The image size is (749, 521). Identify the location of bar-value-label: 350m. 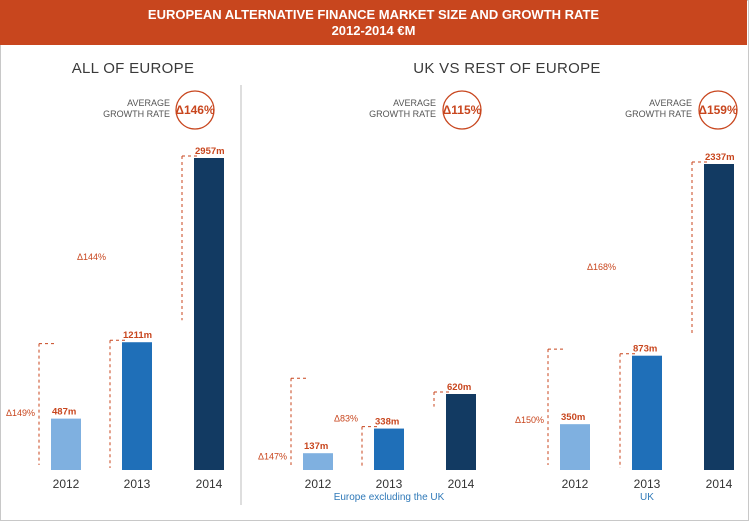
(573, 417).